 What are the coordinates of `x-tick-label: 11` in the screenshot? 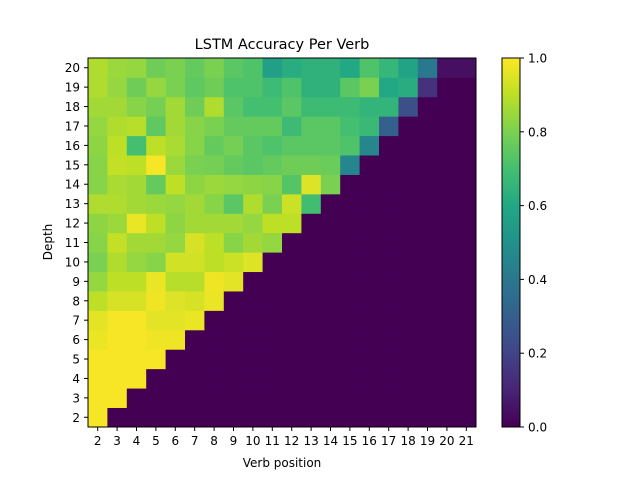 It's located at (272, 441).